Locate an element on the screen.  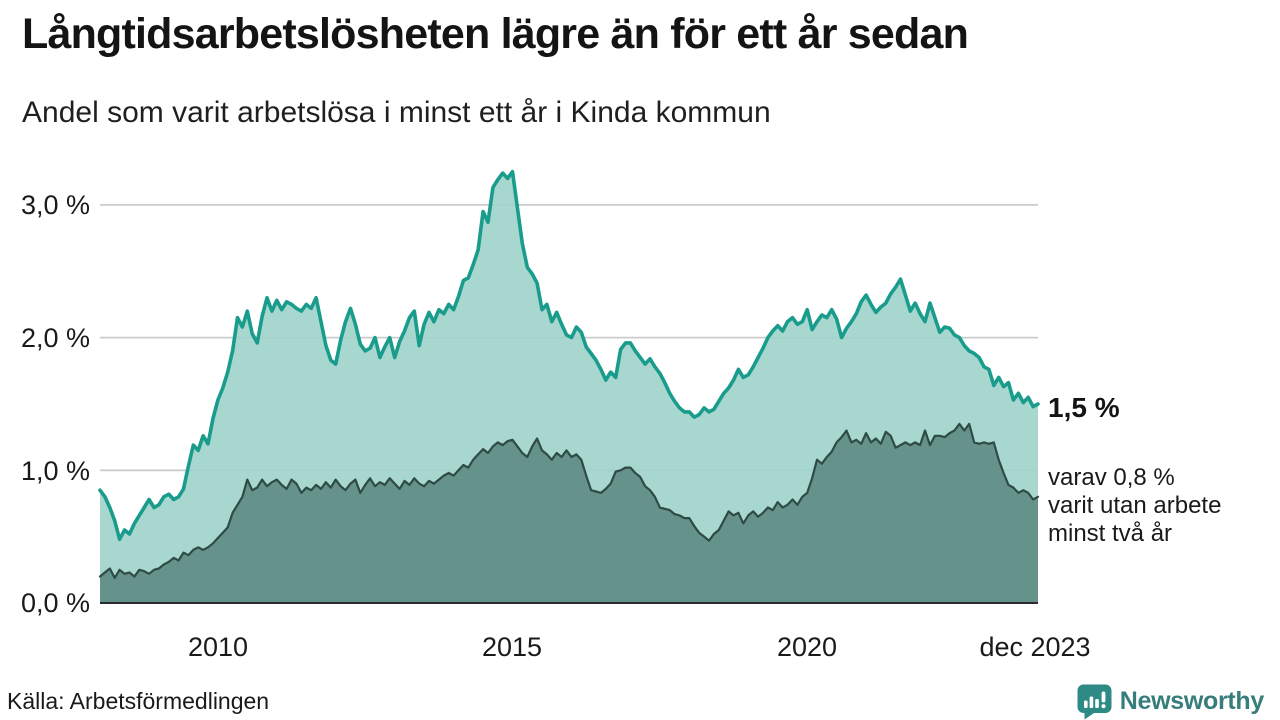
source-credit: Källa: Arbetsförmedlingen is located at coordinates (138, 701).